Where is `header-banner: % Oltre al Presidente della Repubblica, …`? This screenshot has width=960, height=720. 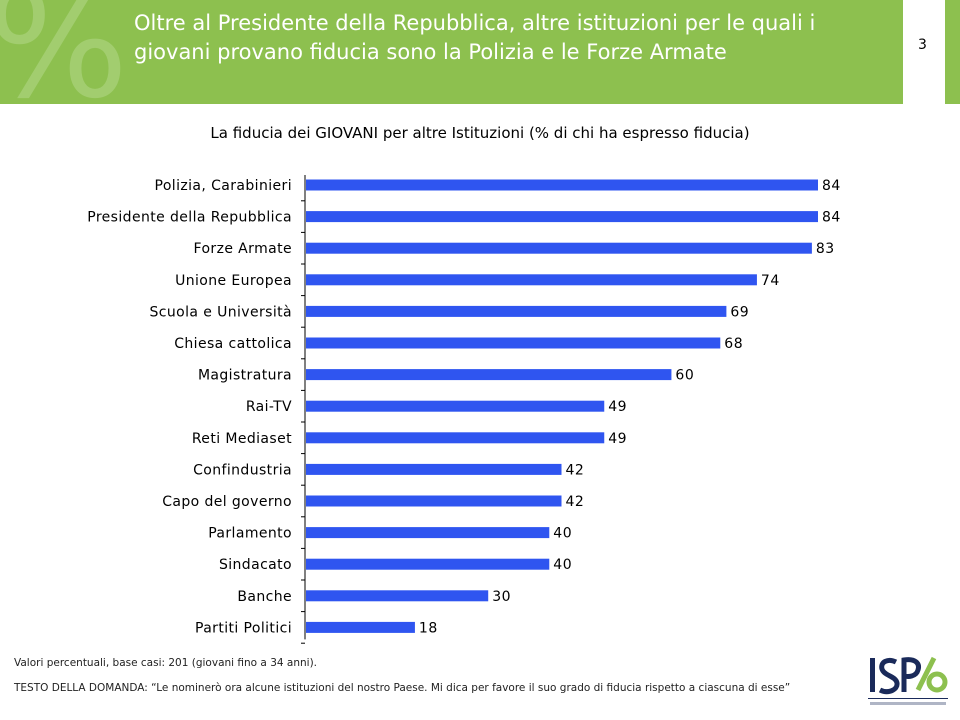 header-banner: % Oltre al Presidente della Repubblica, … is located at coordinates (451, 52).